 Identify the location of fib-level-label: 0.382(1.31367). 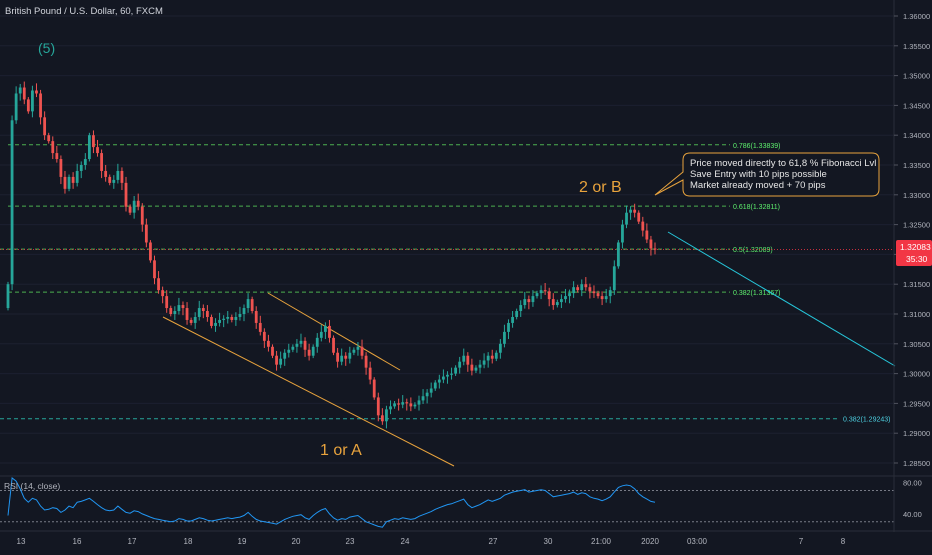
(756, 293).